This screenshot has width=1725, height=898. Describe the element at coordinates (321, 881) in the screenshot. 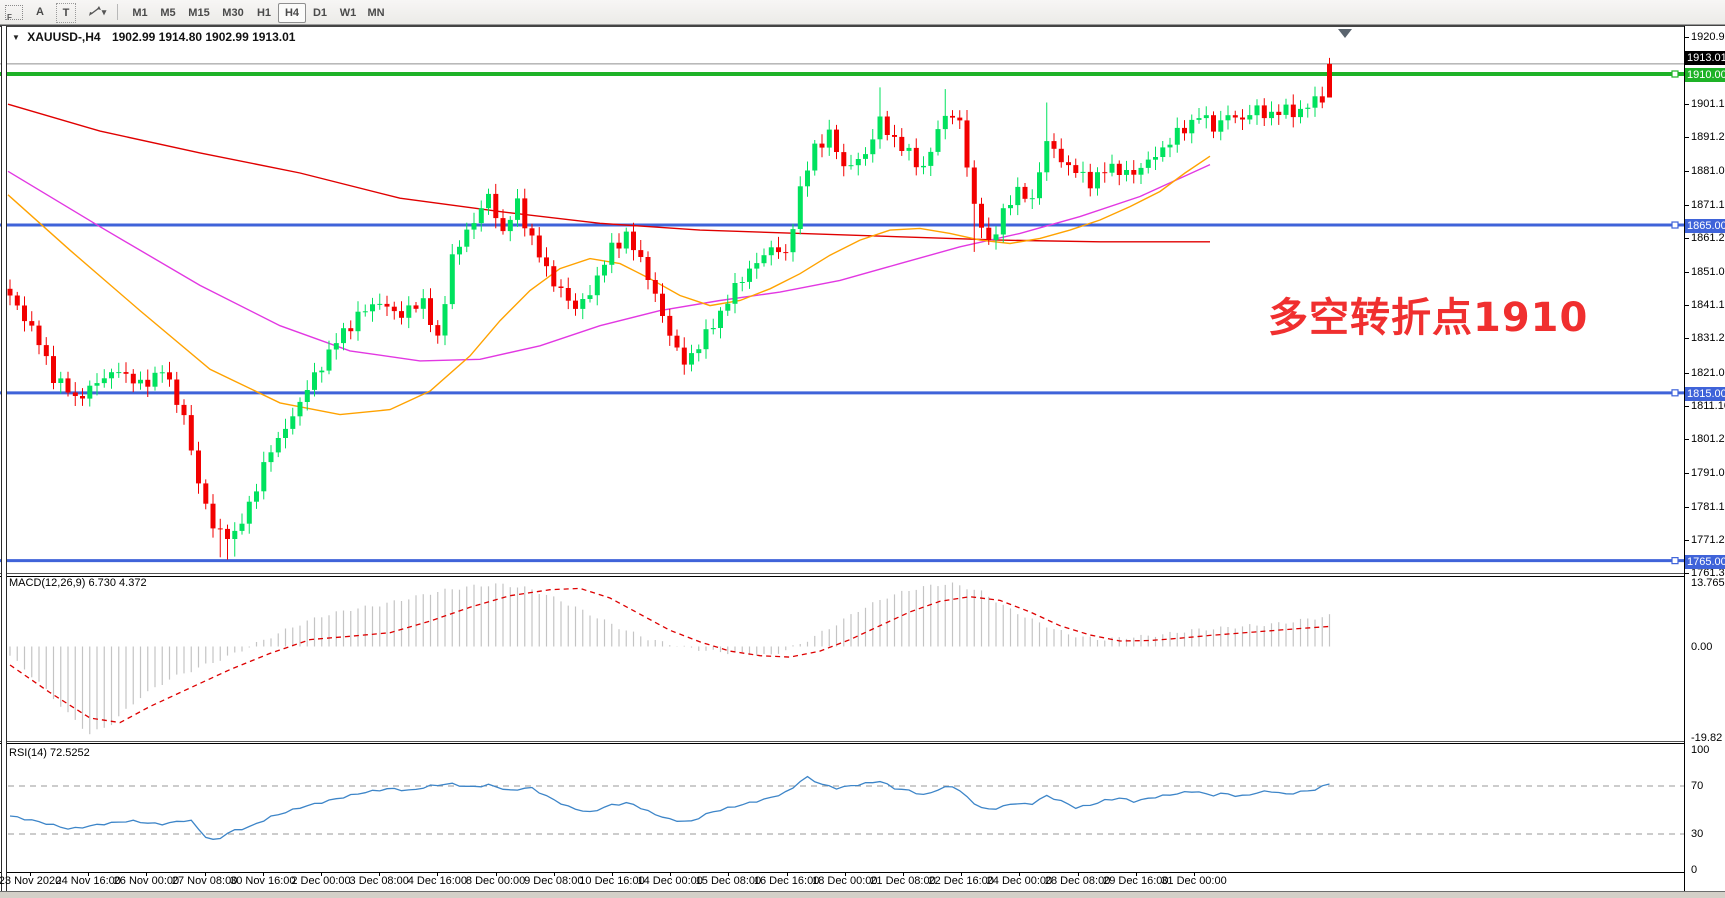

I see `time-axis-label: 2 Dec 00:00` at that location.